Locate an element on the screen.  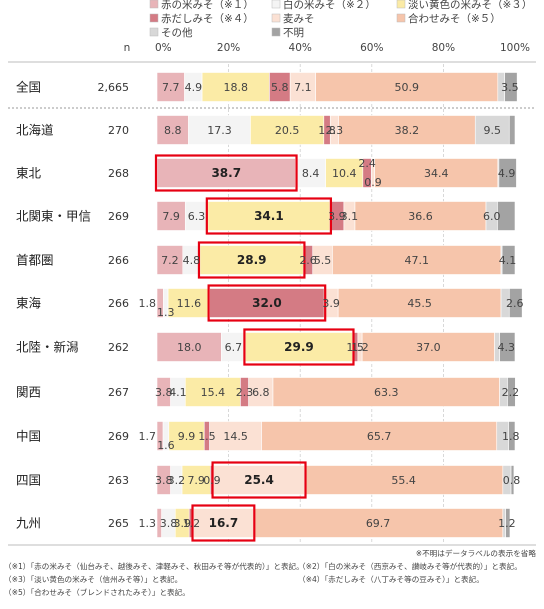
row-label: 関西 is located at coordinates (28, 392).